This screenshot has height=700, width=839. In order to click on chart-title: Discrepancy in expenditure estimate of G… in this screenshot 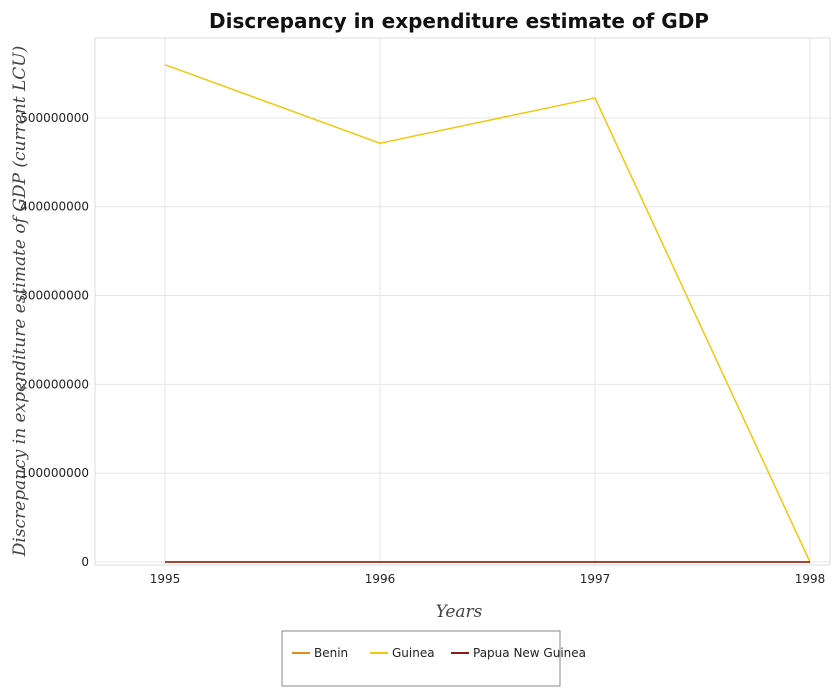, I will do `click(459, 21)`.